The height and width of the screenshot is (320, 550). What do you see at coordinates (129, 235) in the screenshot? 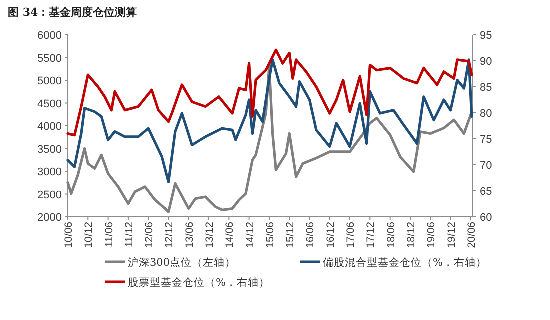
I see `x-tick-label: 11/12` at bounding box center [129, 235].